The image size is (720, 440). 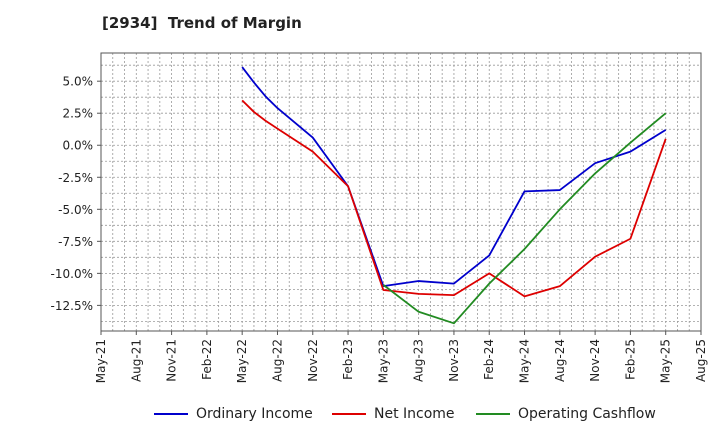 What do you see at coordinates (202, 23) in the screenshot?
I see `chart-title: [2934] Trend of Margin` at bounding box center [202, 23].